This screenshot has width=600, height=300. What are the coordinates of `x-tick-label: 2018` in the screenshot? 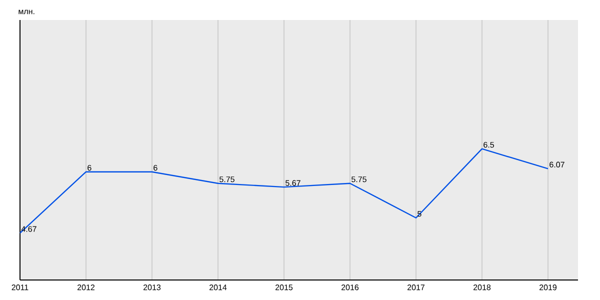 It's located at (482, 287).